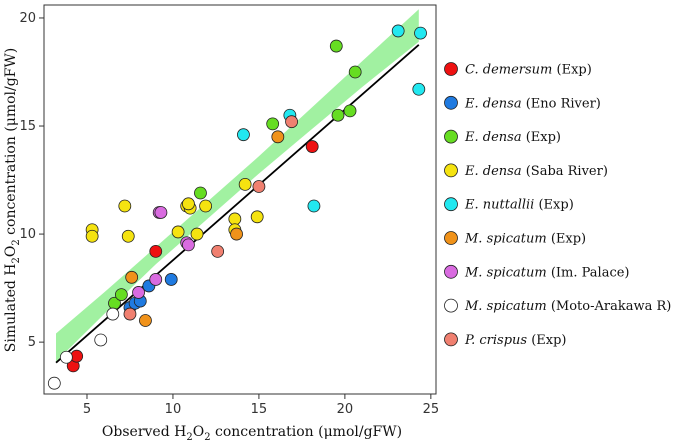 The image size is (676, 441). Describe the element at coordinates (11, 308) in the screenshot. I see `y-axis-label-prefix: Simulated H` at that location.